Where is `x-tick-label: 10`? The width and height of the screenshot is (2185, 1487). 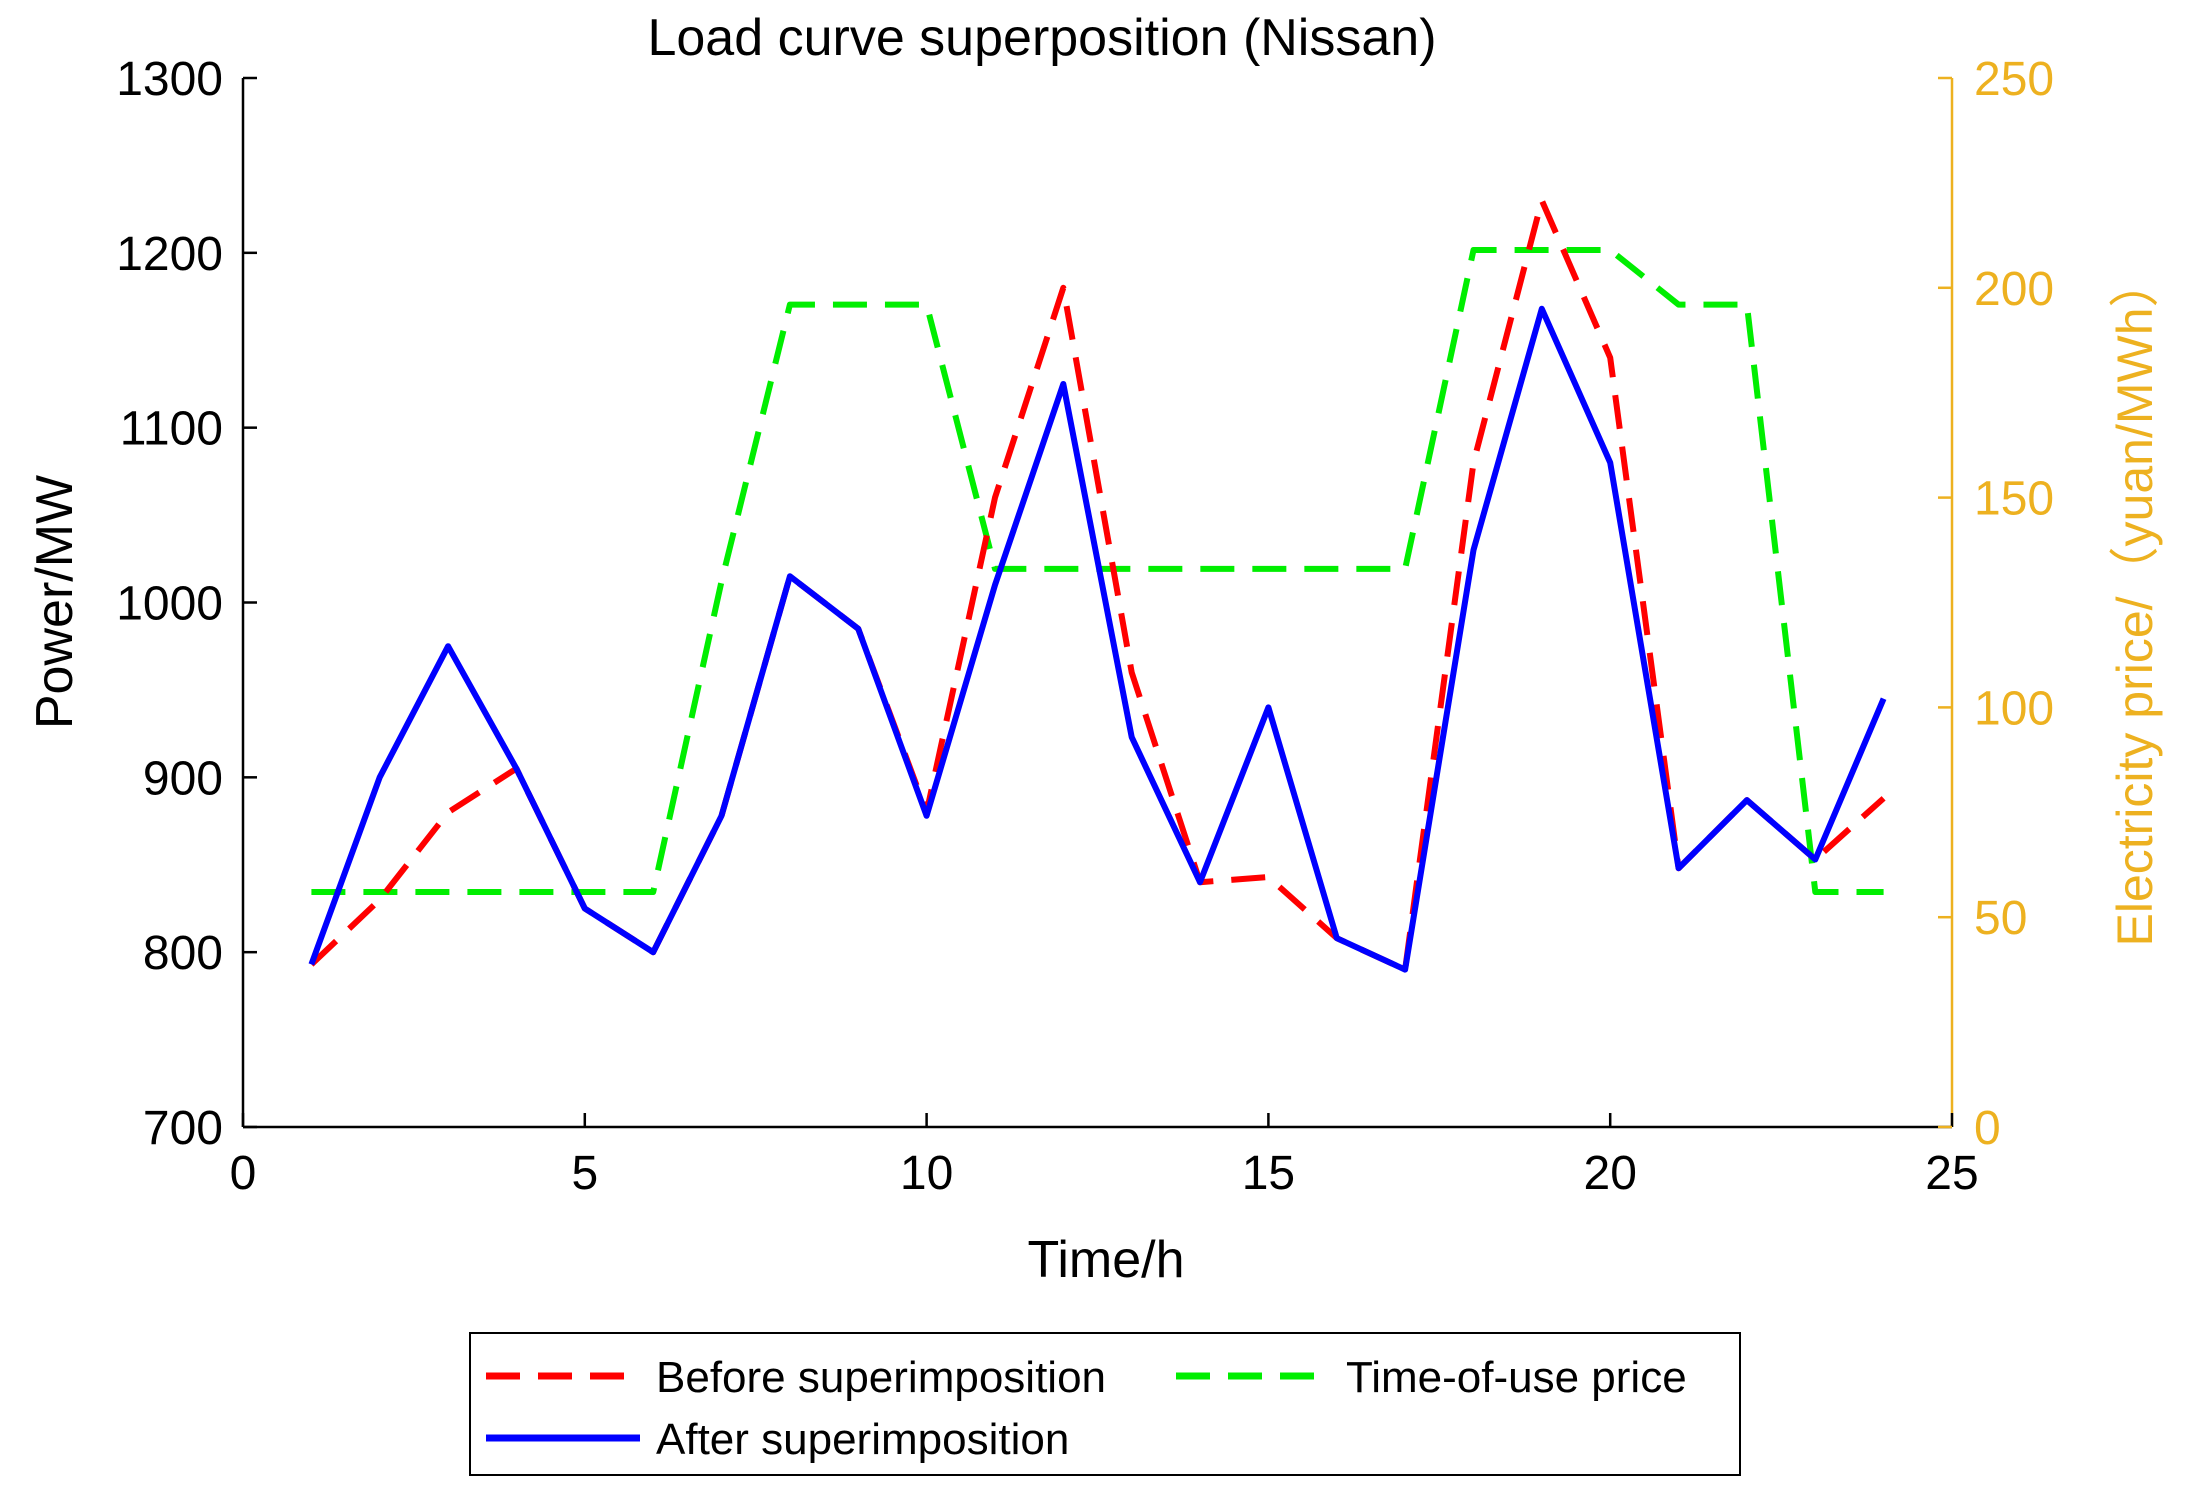
x-tick-label: 10 is located at coordinates (926, 1173).